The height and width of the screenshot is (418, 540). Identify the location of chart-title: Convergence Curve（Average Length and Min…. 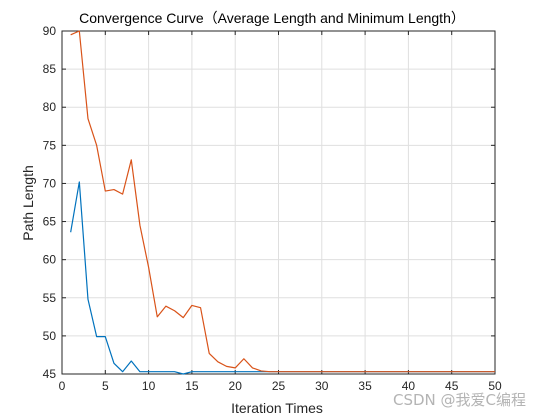
(272, 18).